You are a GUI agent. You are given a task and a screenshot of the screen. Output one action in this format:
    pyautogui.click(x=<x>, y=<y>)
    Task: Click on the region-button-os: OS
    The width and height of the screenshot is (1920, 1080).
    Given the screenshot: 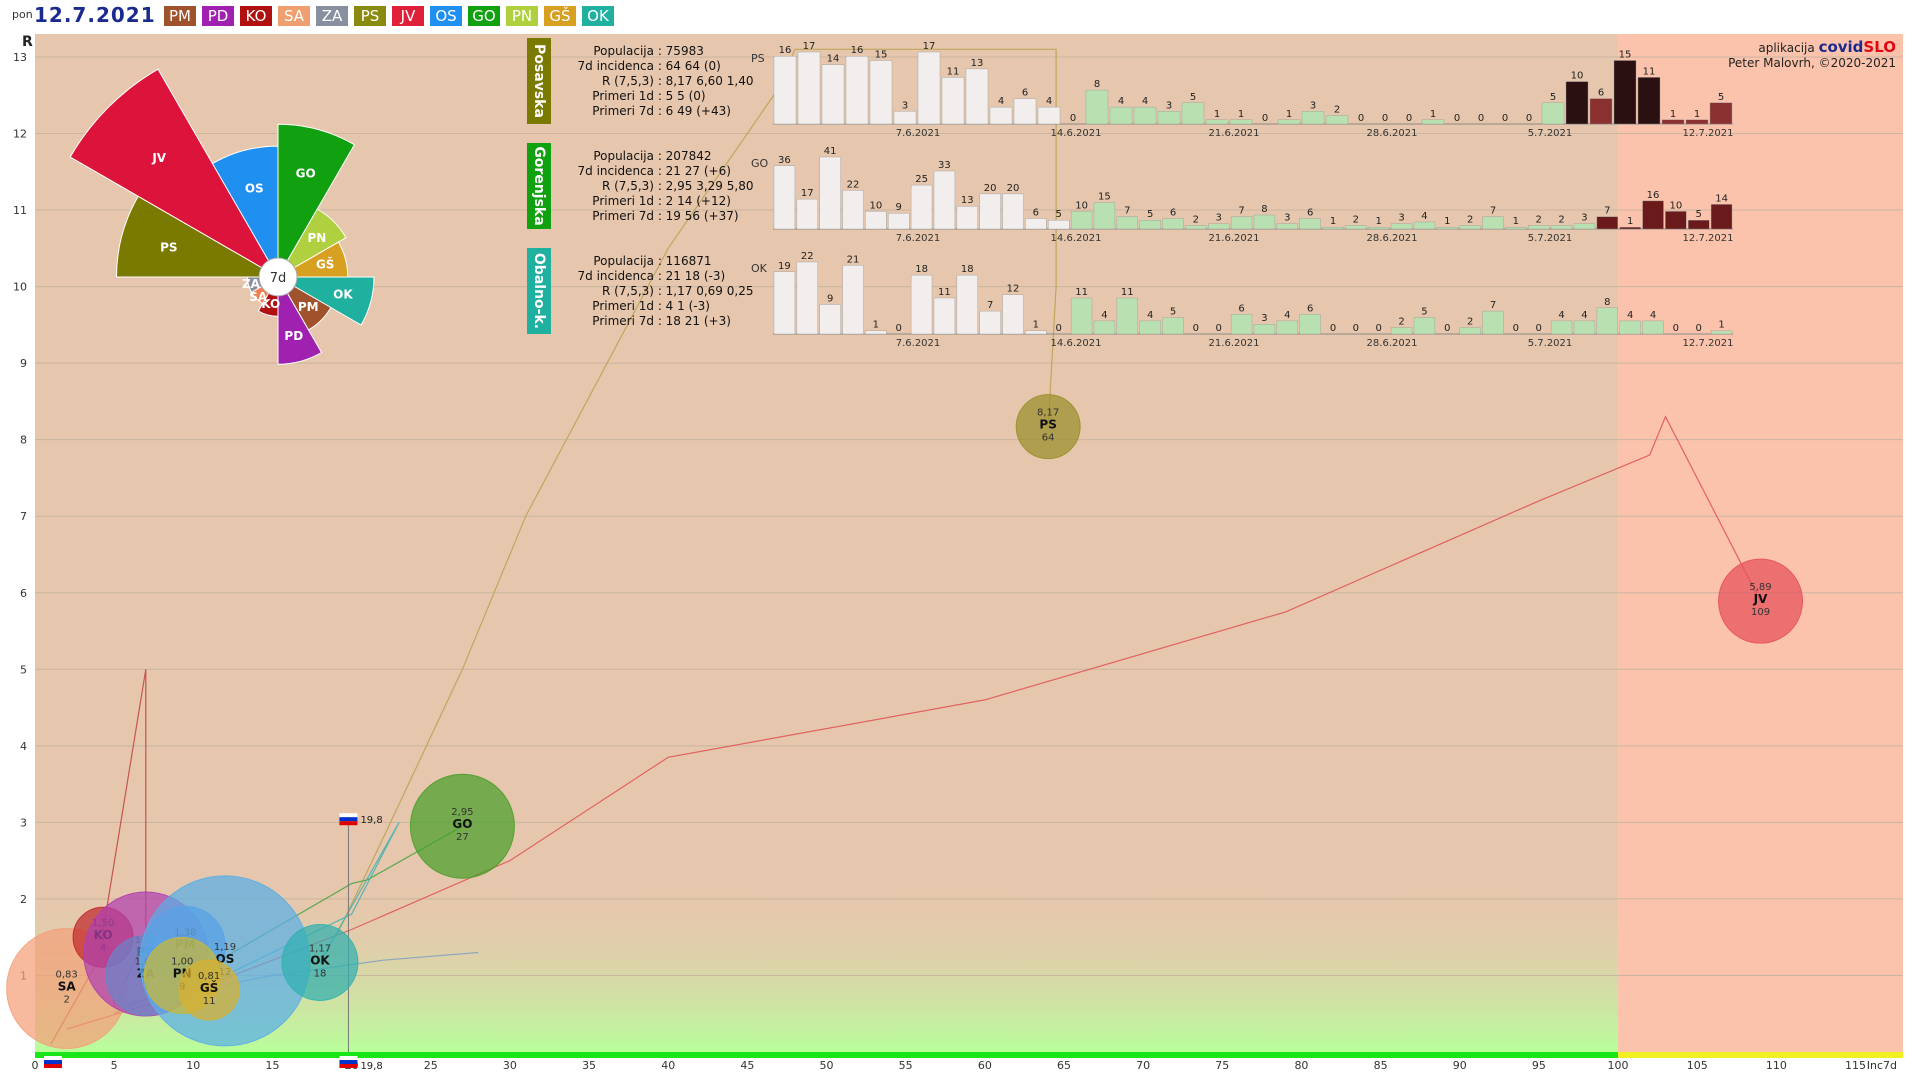 What is the action you would take?
    pyautogui.click(x=446, y=16)
    